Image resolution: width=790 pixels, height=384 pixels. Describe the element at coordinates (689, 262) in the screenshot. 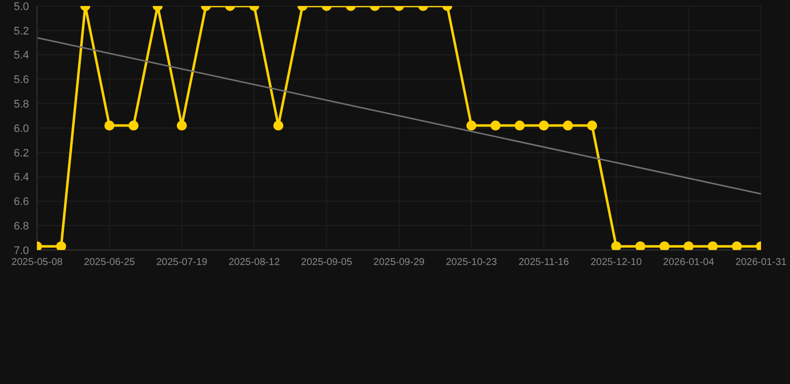

I see `x-tick-label: 2026-01-04` at that location.